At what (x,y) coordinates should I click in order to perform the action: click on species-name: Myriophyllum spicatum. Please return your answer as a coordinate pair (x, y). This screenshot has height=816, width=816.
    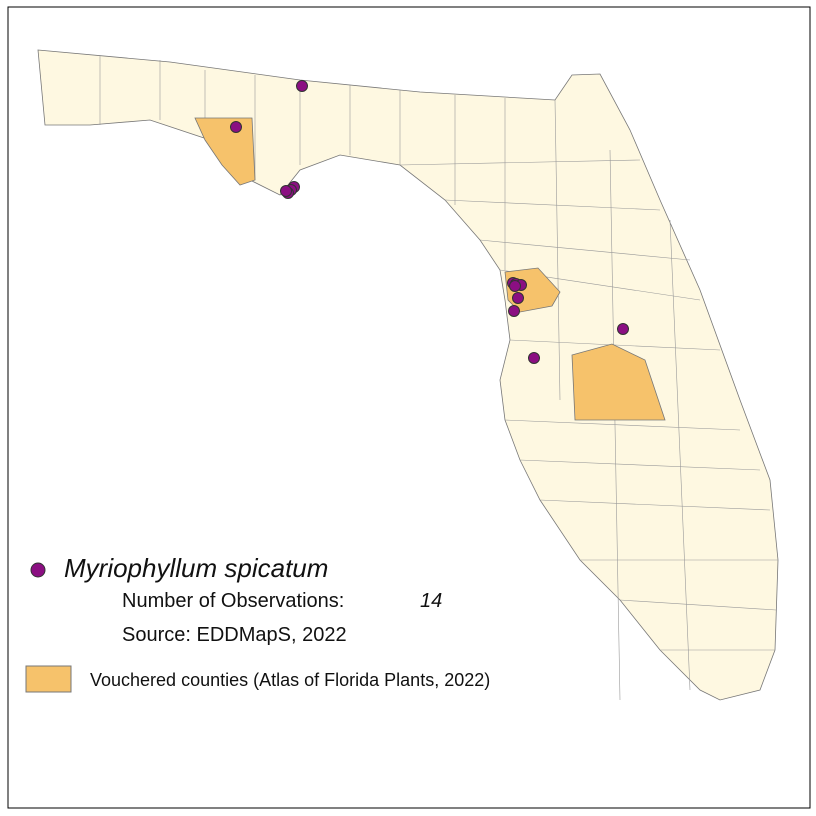
    Looking at the image, I should click on (196, 568).